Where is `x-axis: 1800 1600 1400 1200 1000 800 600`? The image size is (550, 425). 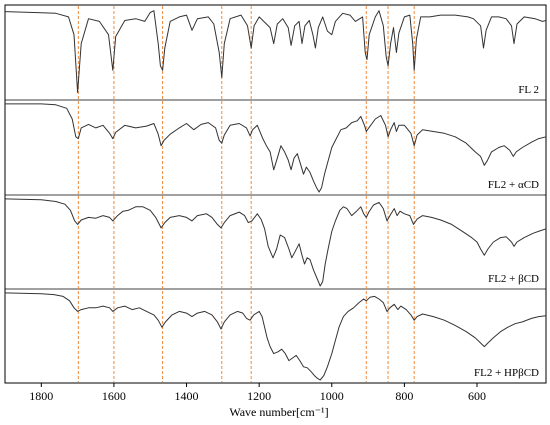
x-axis: 1800 1600 1400 1200 1000 800 600 is located at coordinates (257, 393).